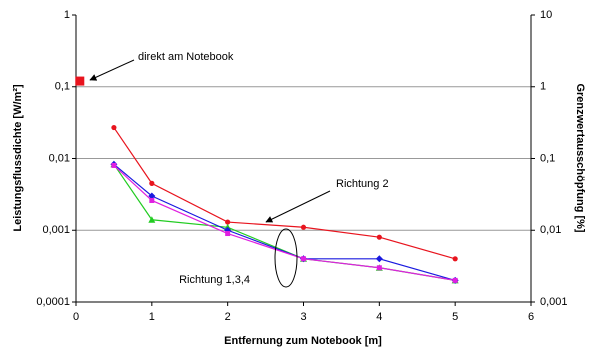  I want to click on x-tick-label: 0, so click(76, 317).